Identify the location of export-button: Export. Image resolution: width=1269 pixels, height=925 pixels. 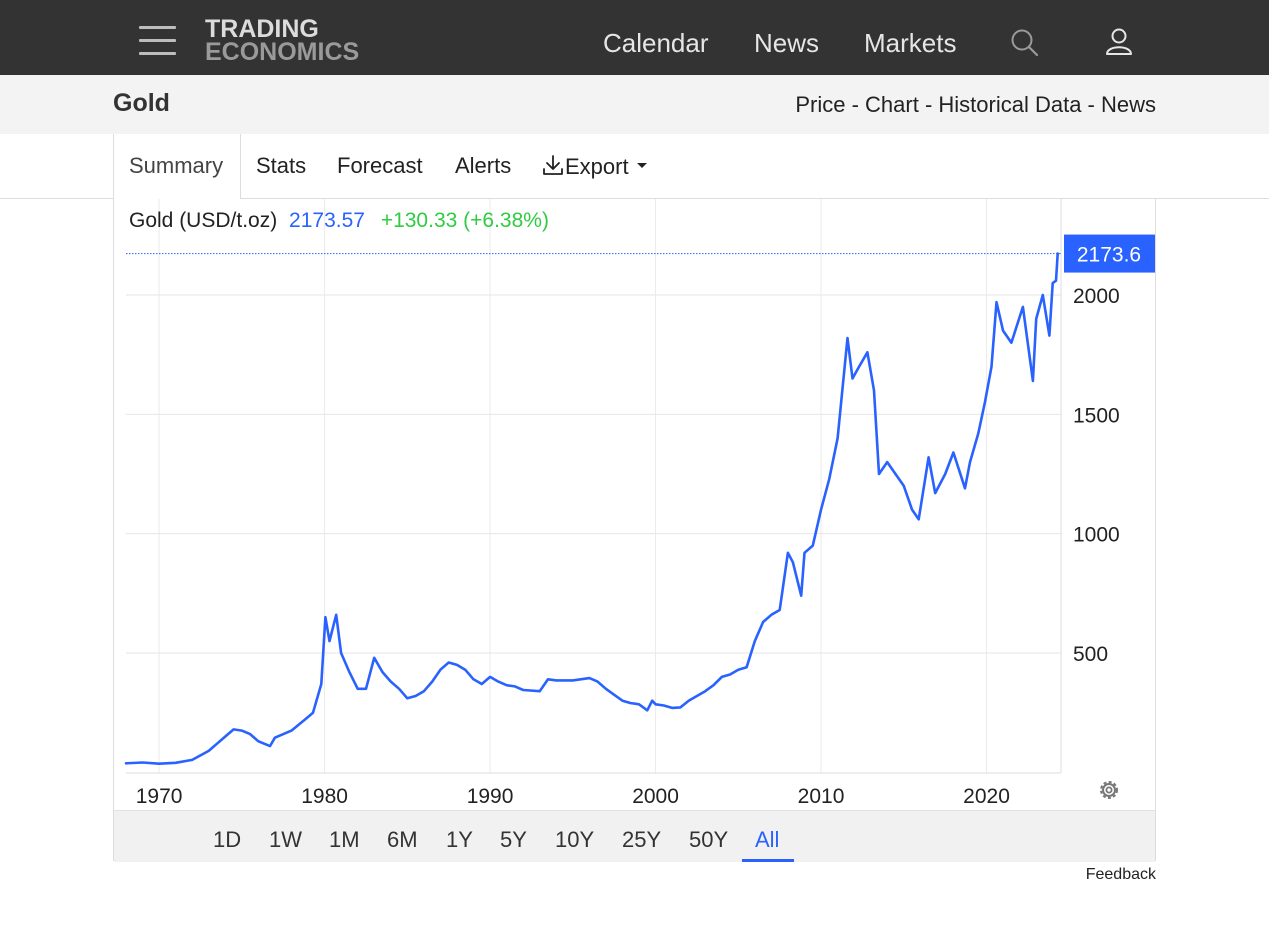
(595, 166).